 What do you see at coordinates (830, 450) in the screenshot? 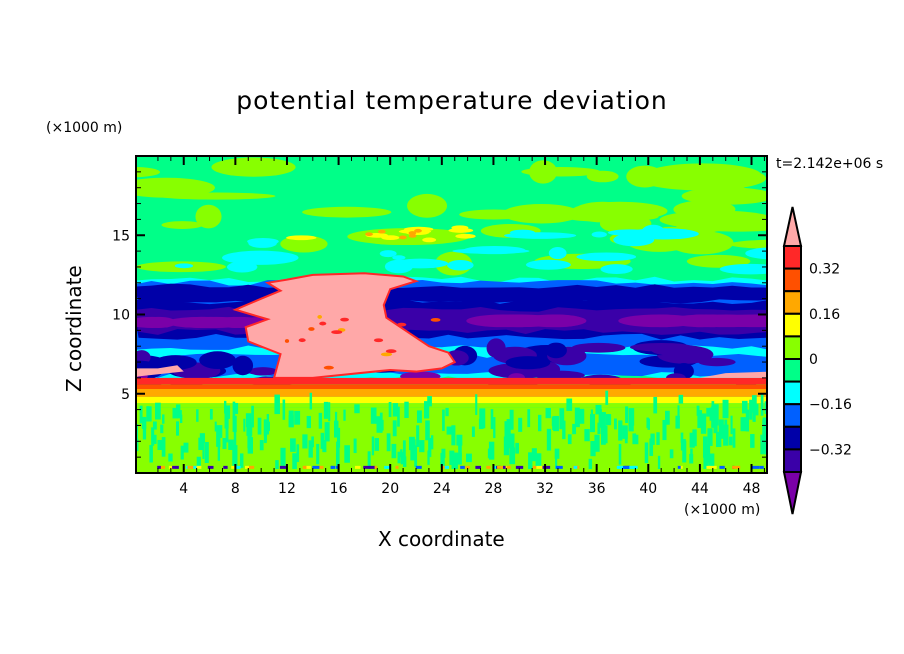
I see `colorbar-tick-label: −0.32` at bounding box center [830, 450].